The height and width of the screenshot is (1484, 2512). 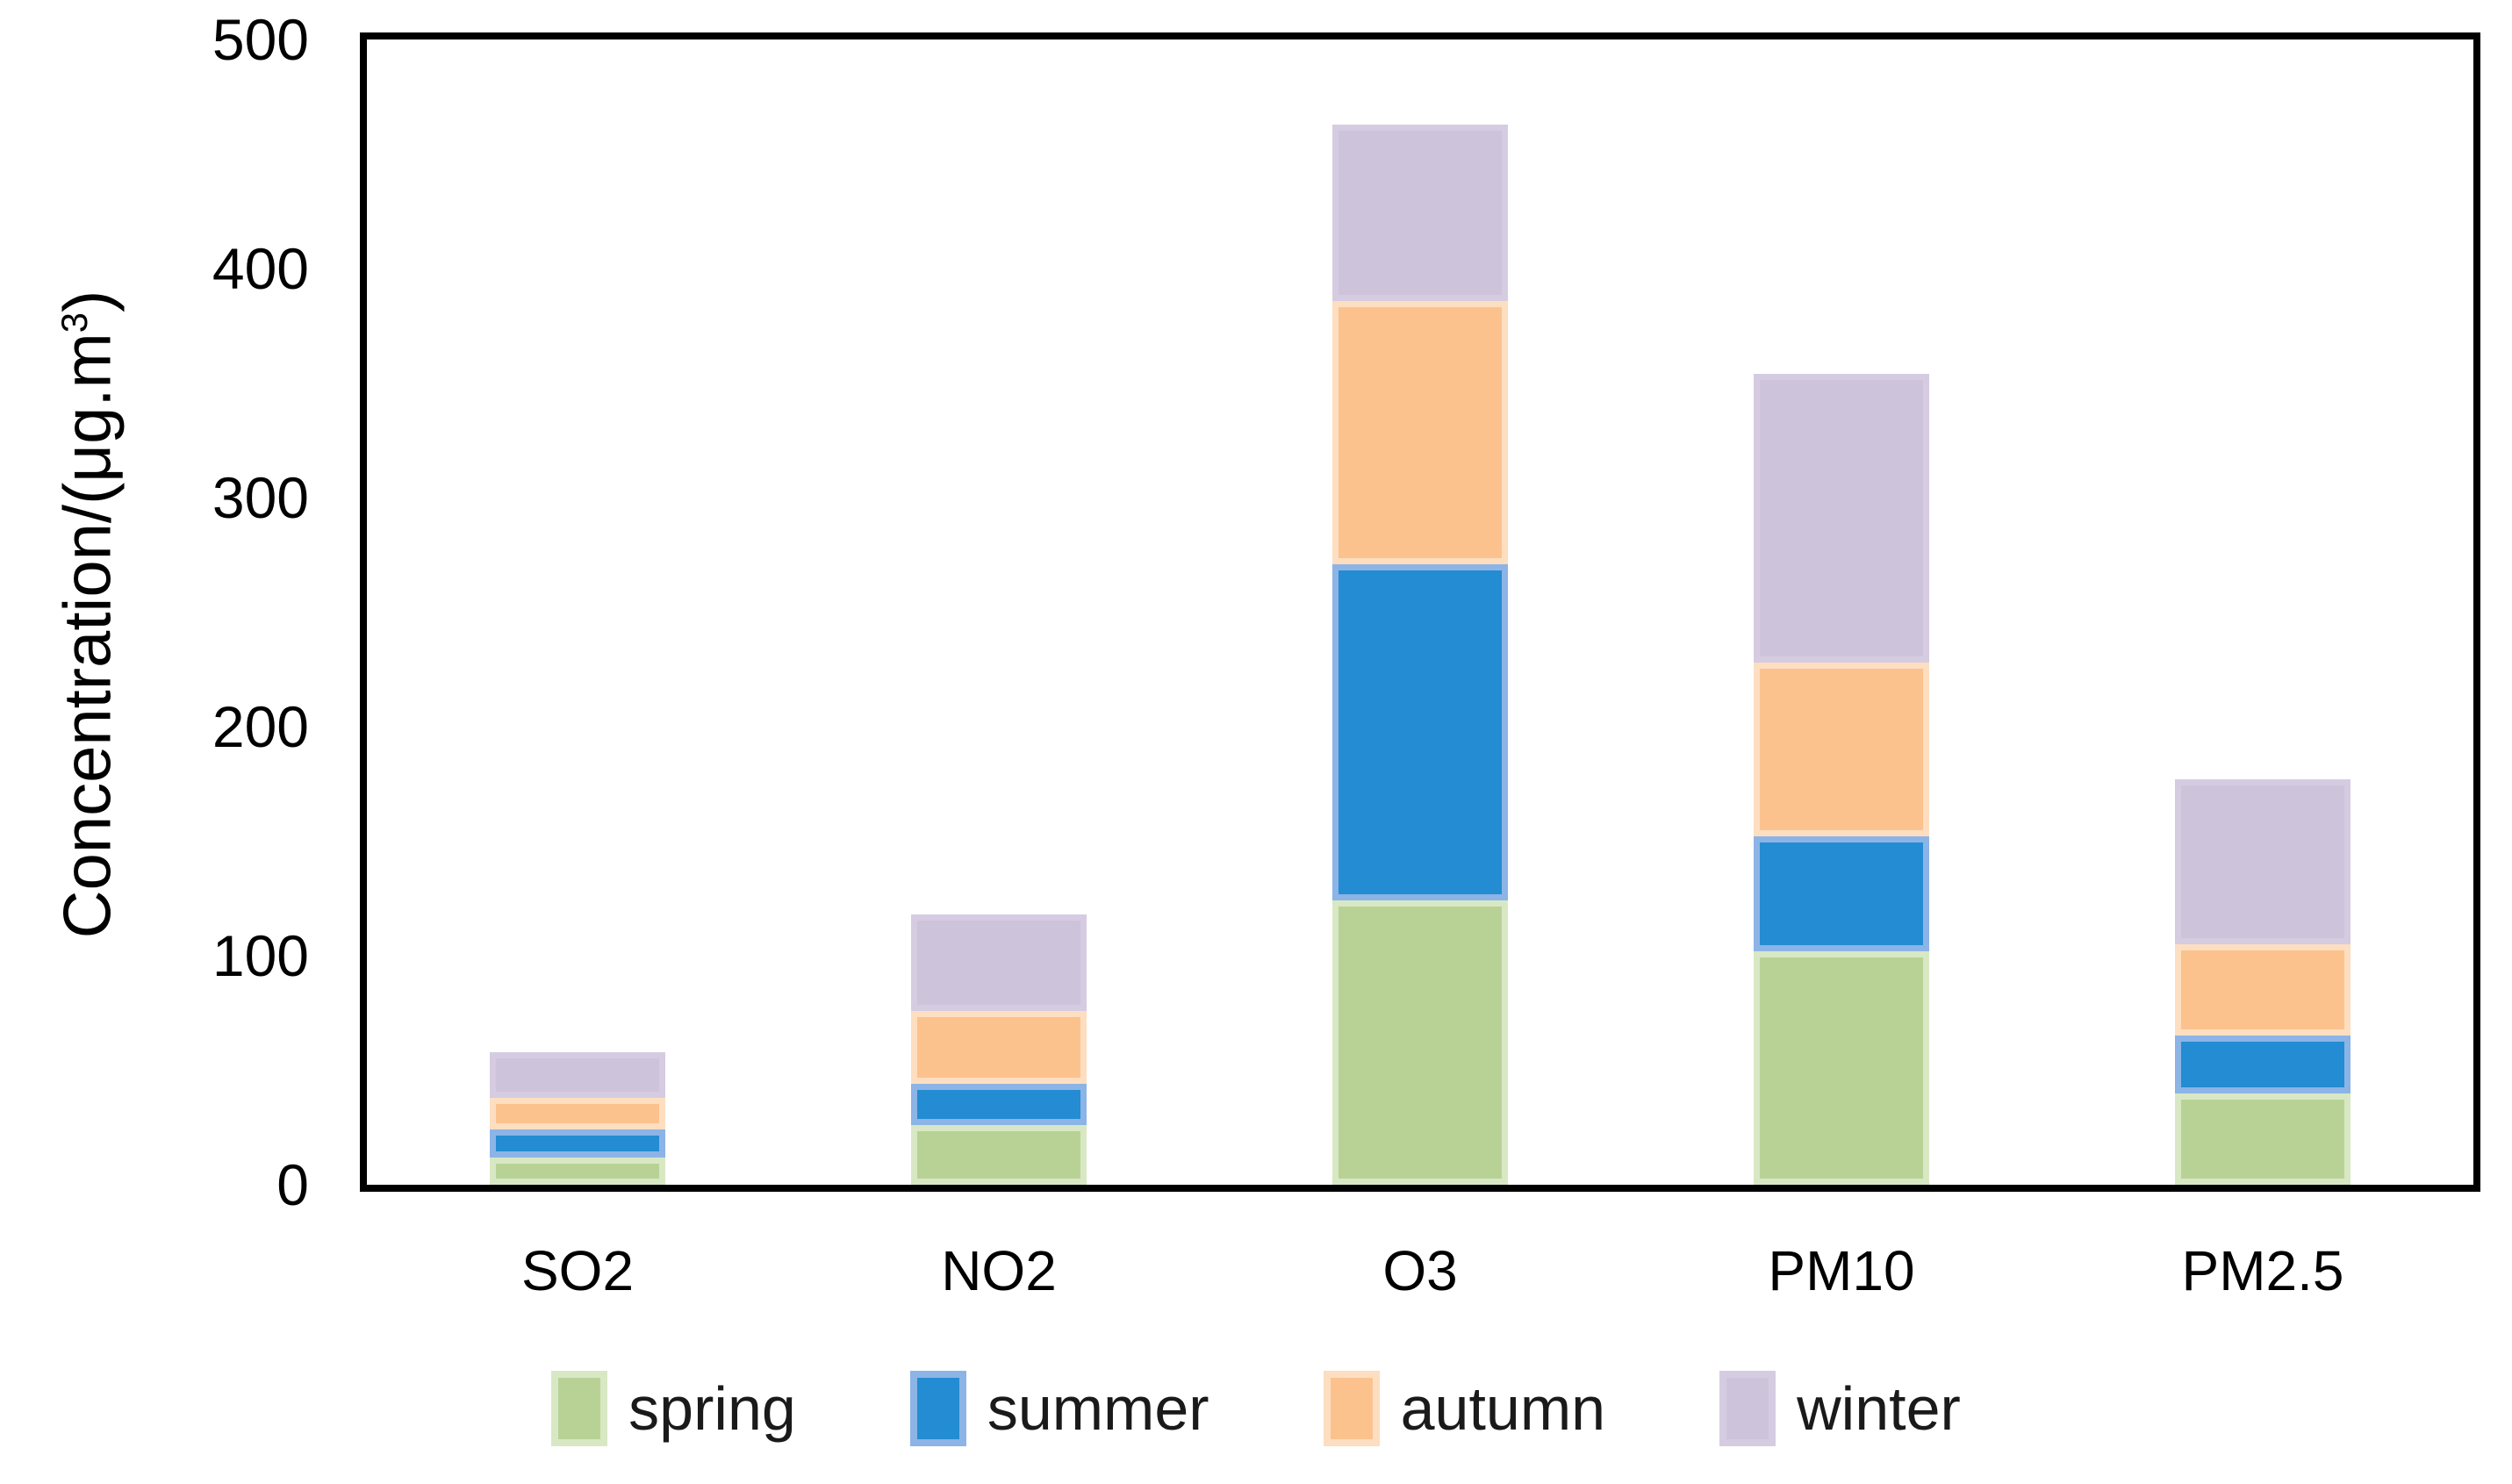 What do you see at coordinates (260, 955) in the screenshot?
I see `y-tick-label: 100` at bounding box center [260, 955].